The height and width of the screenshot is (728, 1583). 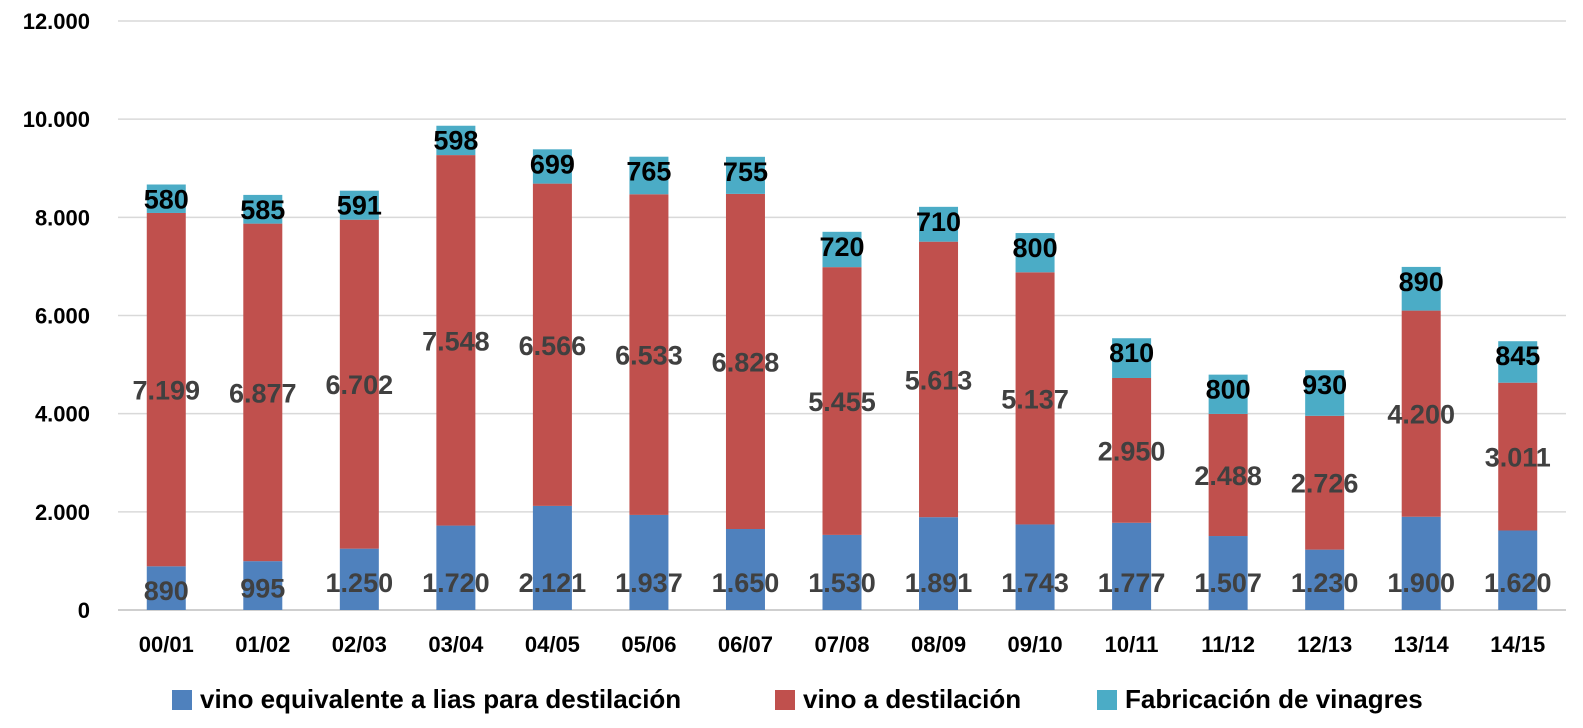 I want to click on label-destilacion: 6.828, so click(x=746, y=362).